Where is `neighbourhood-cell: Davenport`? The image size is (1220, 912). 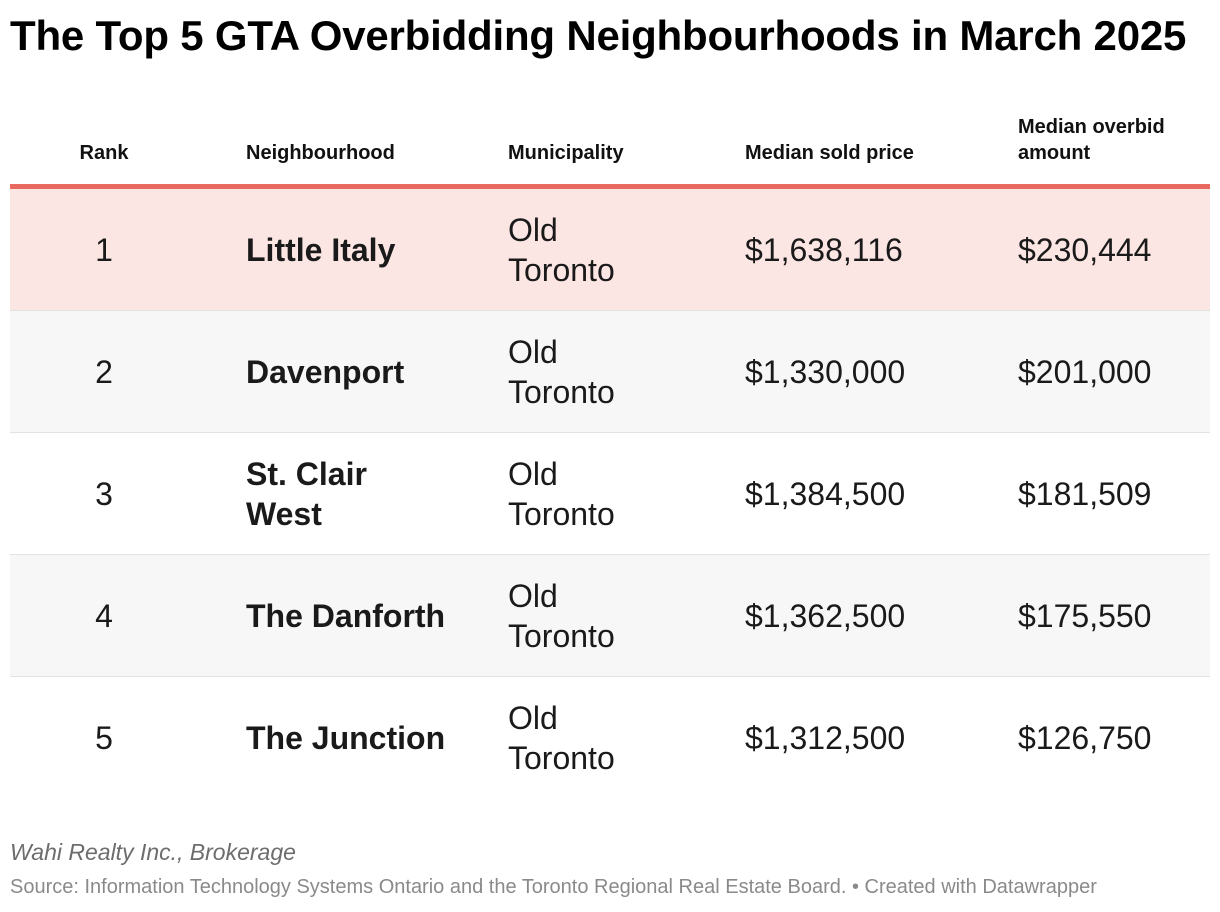
neighbourhood-cell: Davenport is located at coordinates (325, 371).